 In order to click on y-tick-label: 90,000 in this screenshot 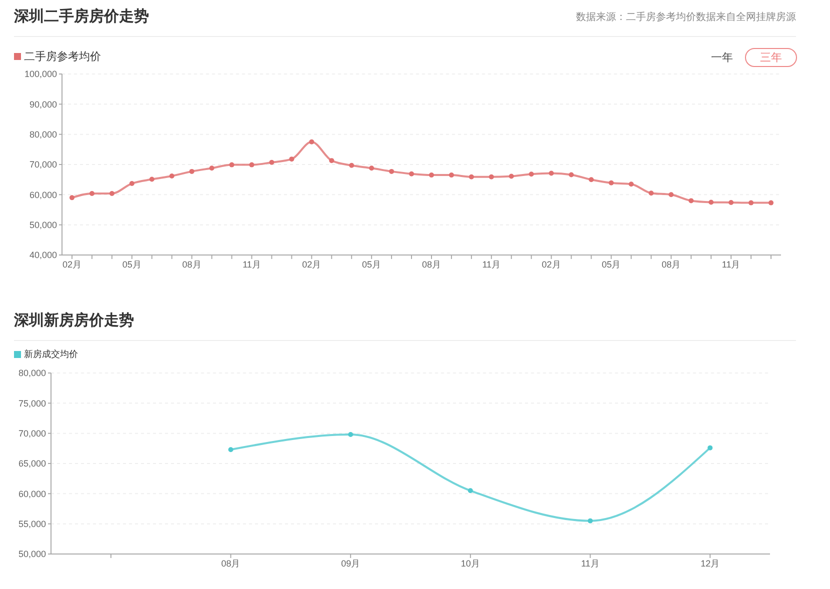, I will do `click(43, 104)`.